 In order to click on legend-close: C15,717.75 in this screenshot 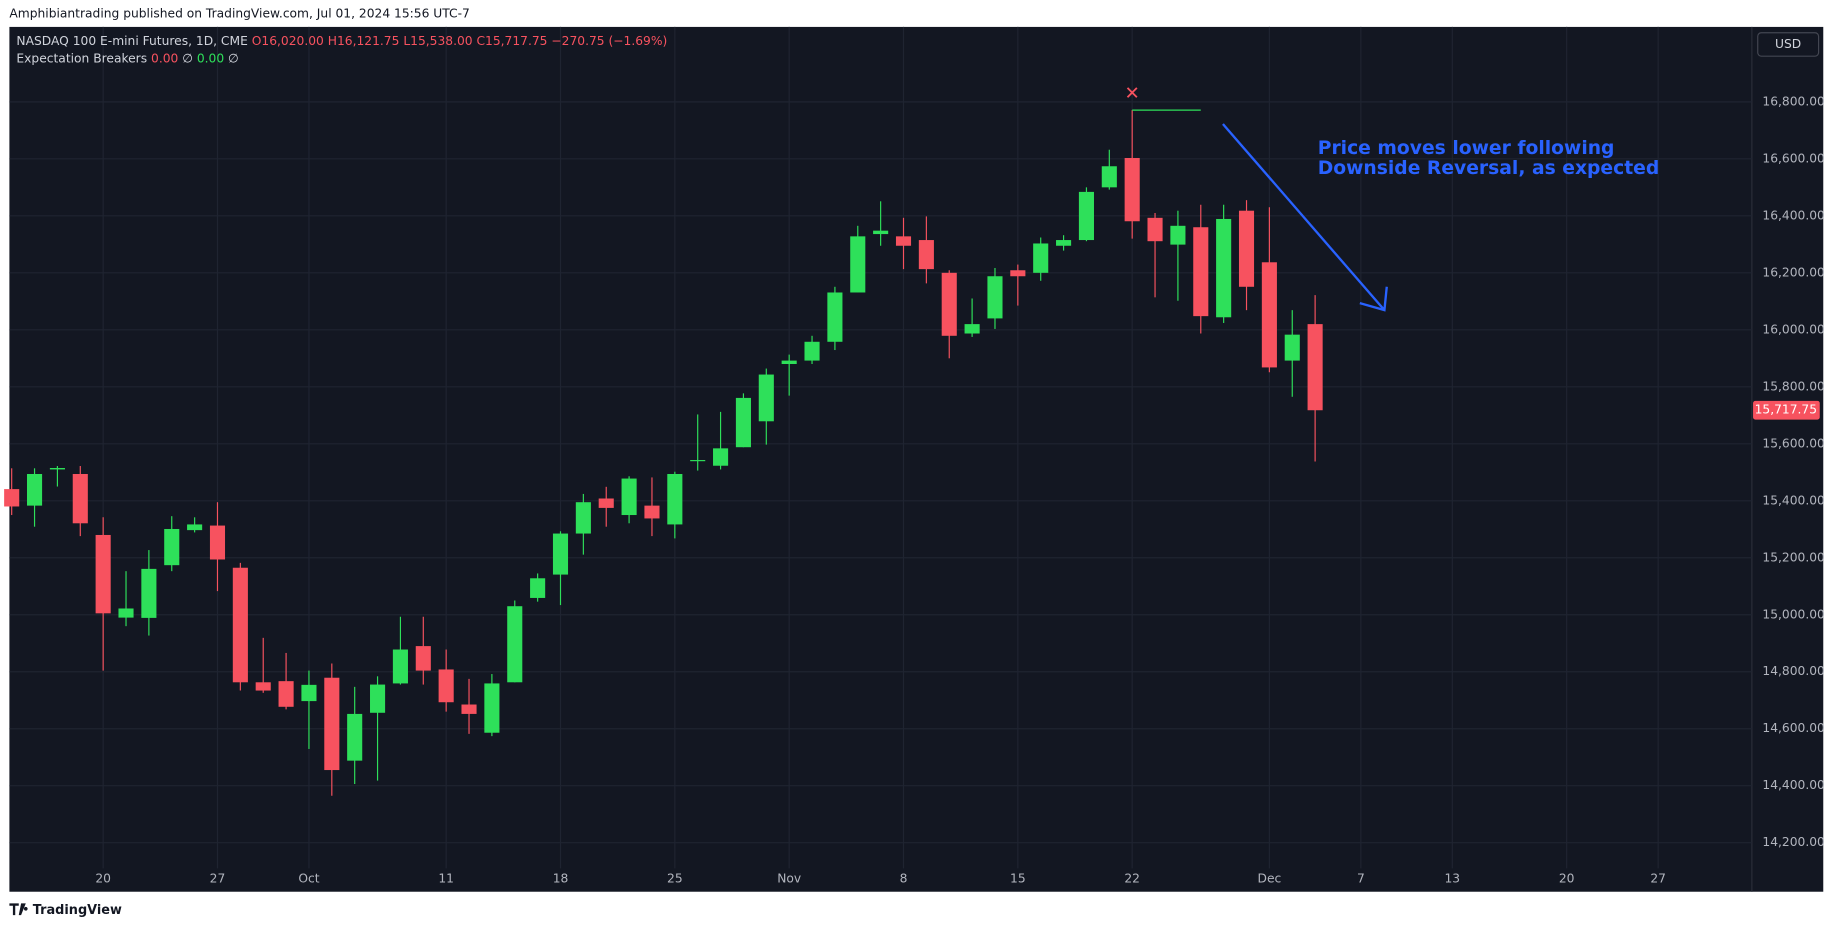, I will do `click(511, 40)`.